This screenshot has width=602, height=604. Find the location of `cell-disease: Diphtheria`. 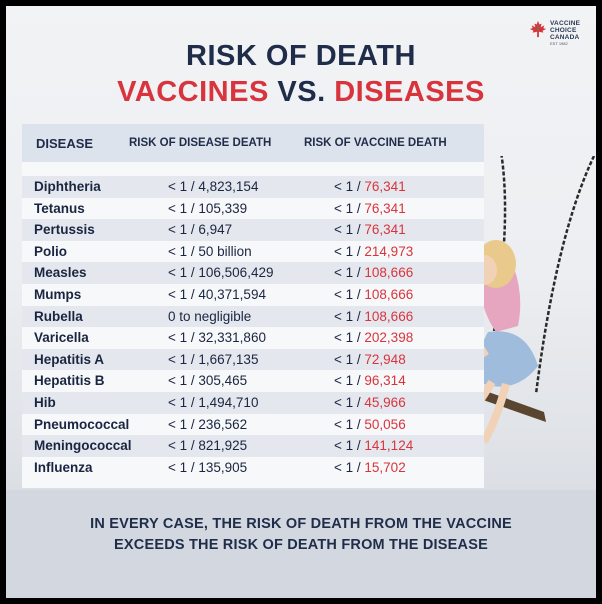

cell-disease: Diphtheria is located at coordinates (67, 186).